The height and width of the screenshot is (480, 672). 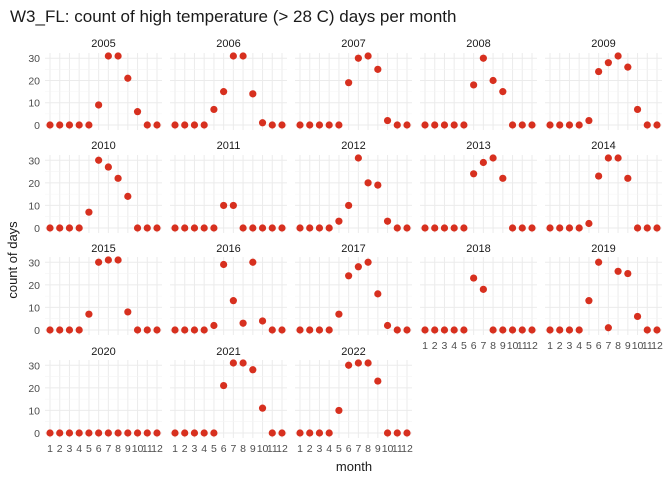 I want to click on facet-panel-2015: 2015 0 10 20 30, so click(x=95, y=290).